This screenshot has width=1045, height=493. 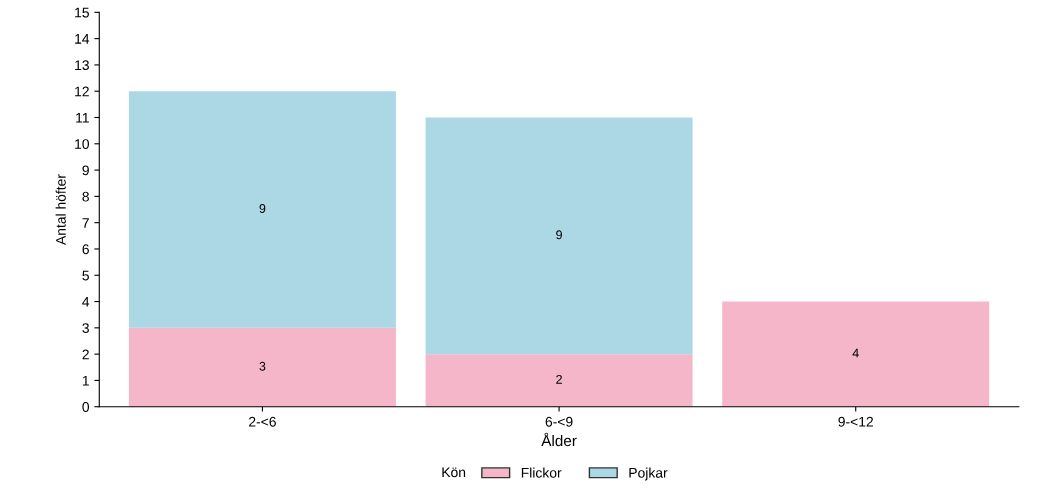 I want to click on x-tick-label: 6-<9, so click(x=559, y=421).